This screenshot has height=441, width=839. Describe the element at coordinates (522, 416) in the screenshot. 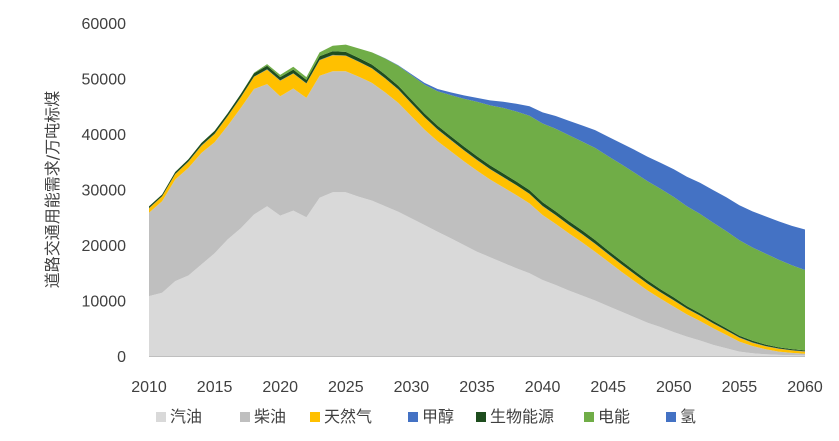

I see `legend-label-5: 生物能源` at that location.